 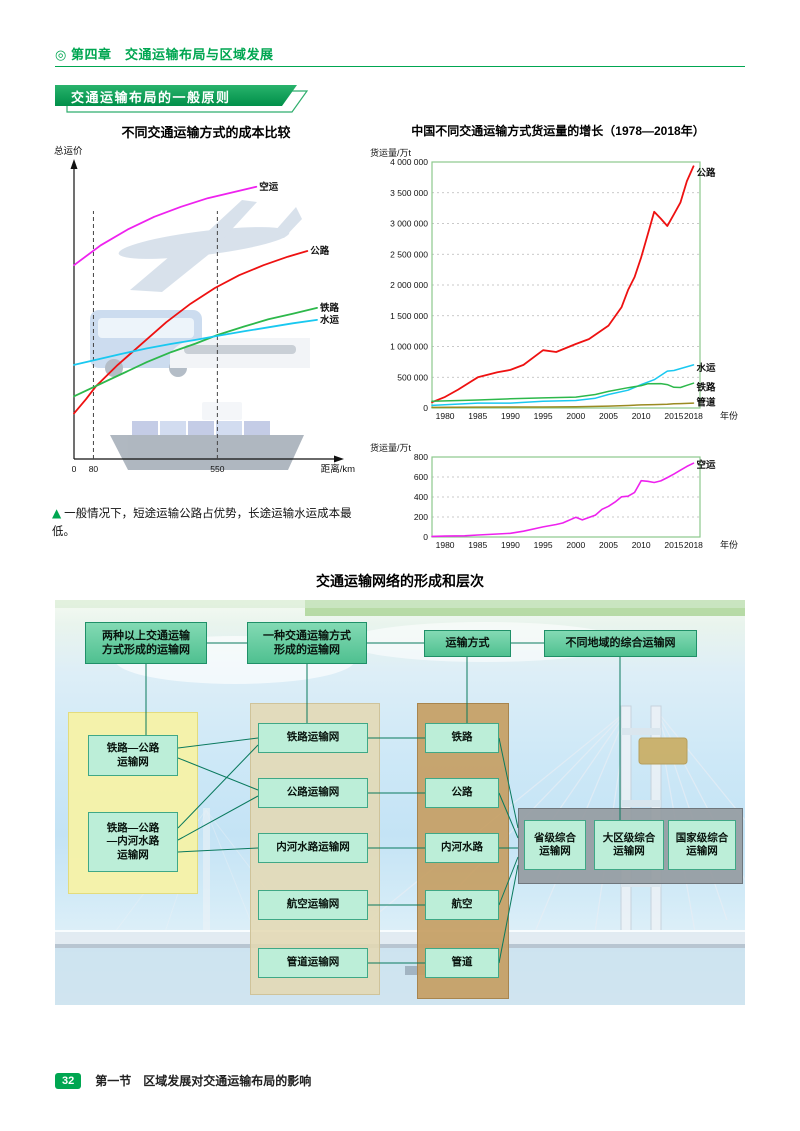 I want to click on page-footer: 32 第一节 区域发展对交通运输布局的影响, so click(x=183, y=1080).